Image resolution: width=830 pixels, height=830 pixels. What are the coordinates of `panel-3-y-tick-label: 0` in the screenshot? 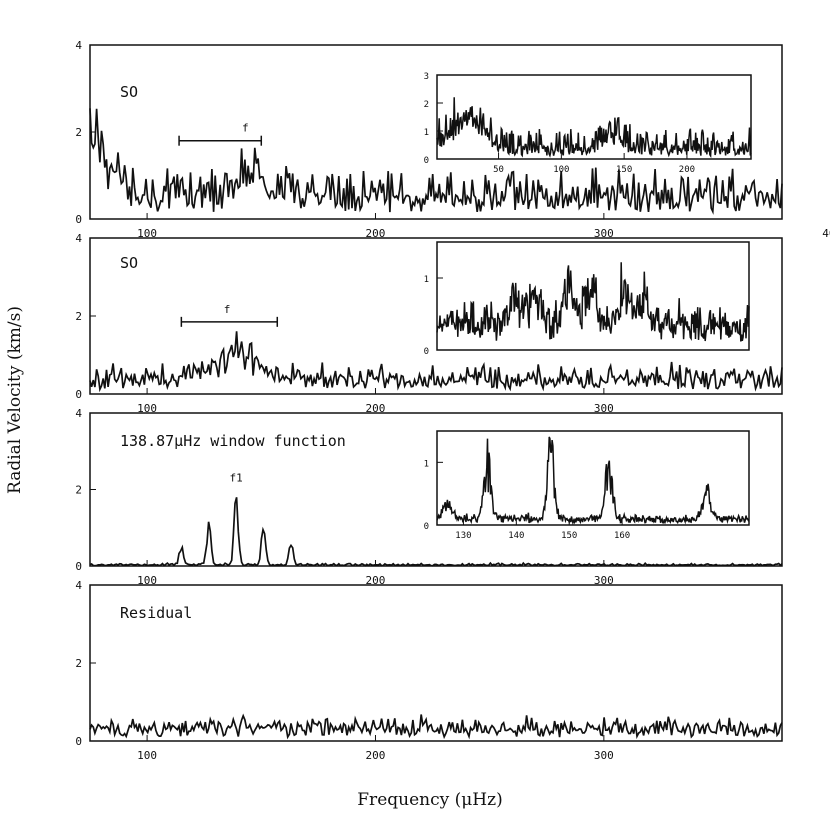 It's located at (78, 566).